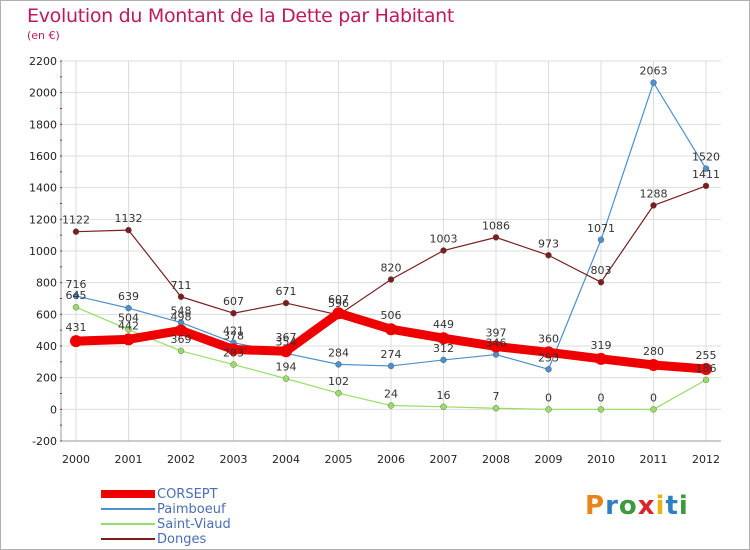 This screenshot has width=750, height=550. Describe the element at coordinates (231, 539) in the screenshot. I see `legend-item-donges: Donges` at that location.